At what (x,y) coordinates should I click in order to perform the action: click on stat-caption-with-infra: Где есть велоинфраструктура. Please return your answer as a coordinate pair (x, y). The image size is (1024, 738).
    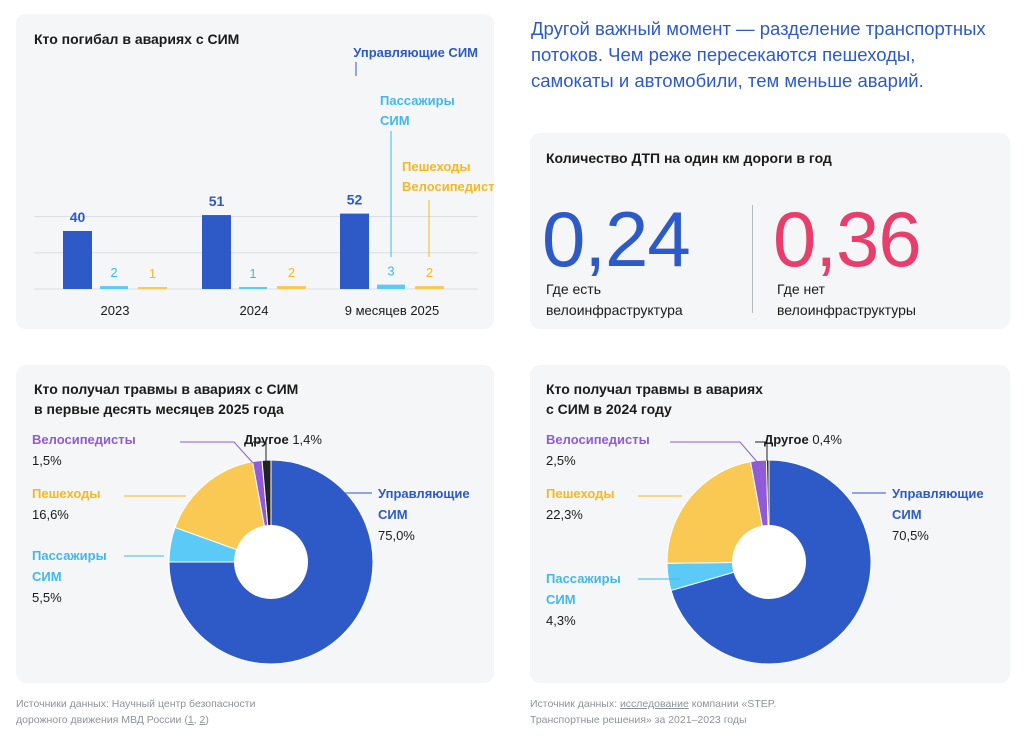
    Looking at the image, I should click on (614, 299).